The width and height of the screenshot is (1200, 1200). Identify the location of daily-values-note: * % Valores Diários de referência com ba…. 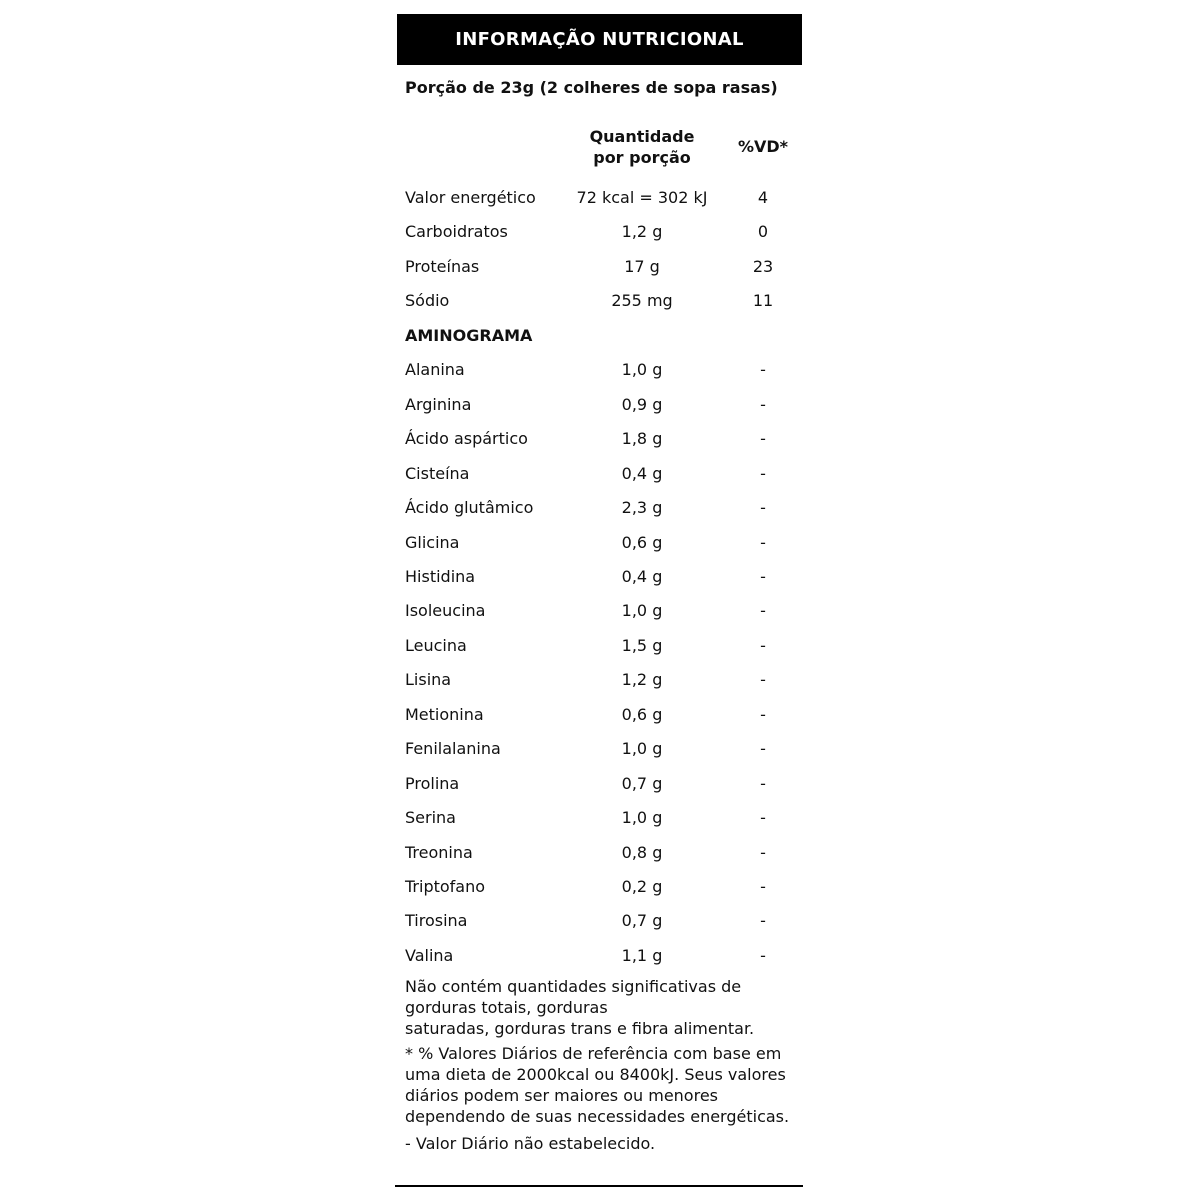
(597, 1085).